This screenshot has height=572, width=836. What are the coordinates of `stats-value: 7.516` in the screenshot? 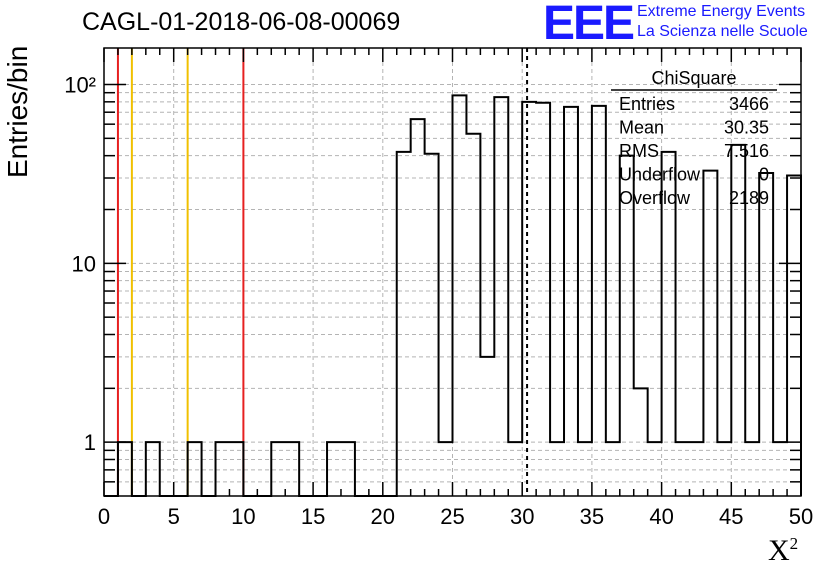 It's located at (746, 151).